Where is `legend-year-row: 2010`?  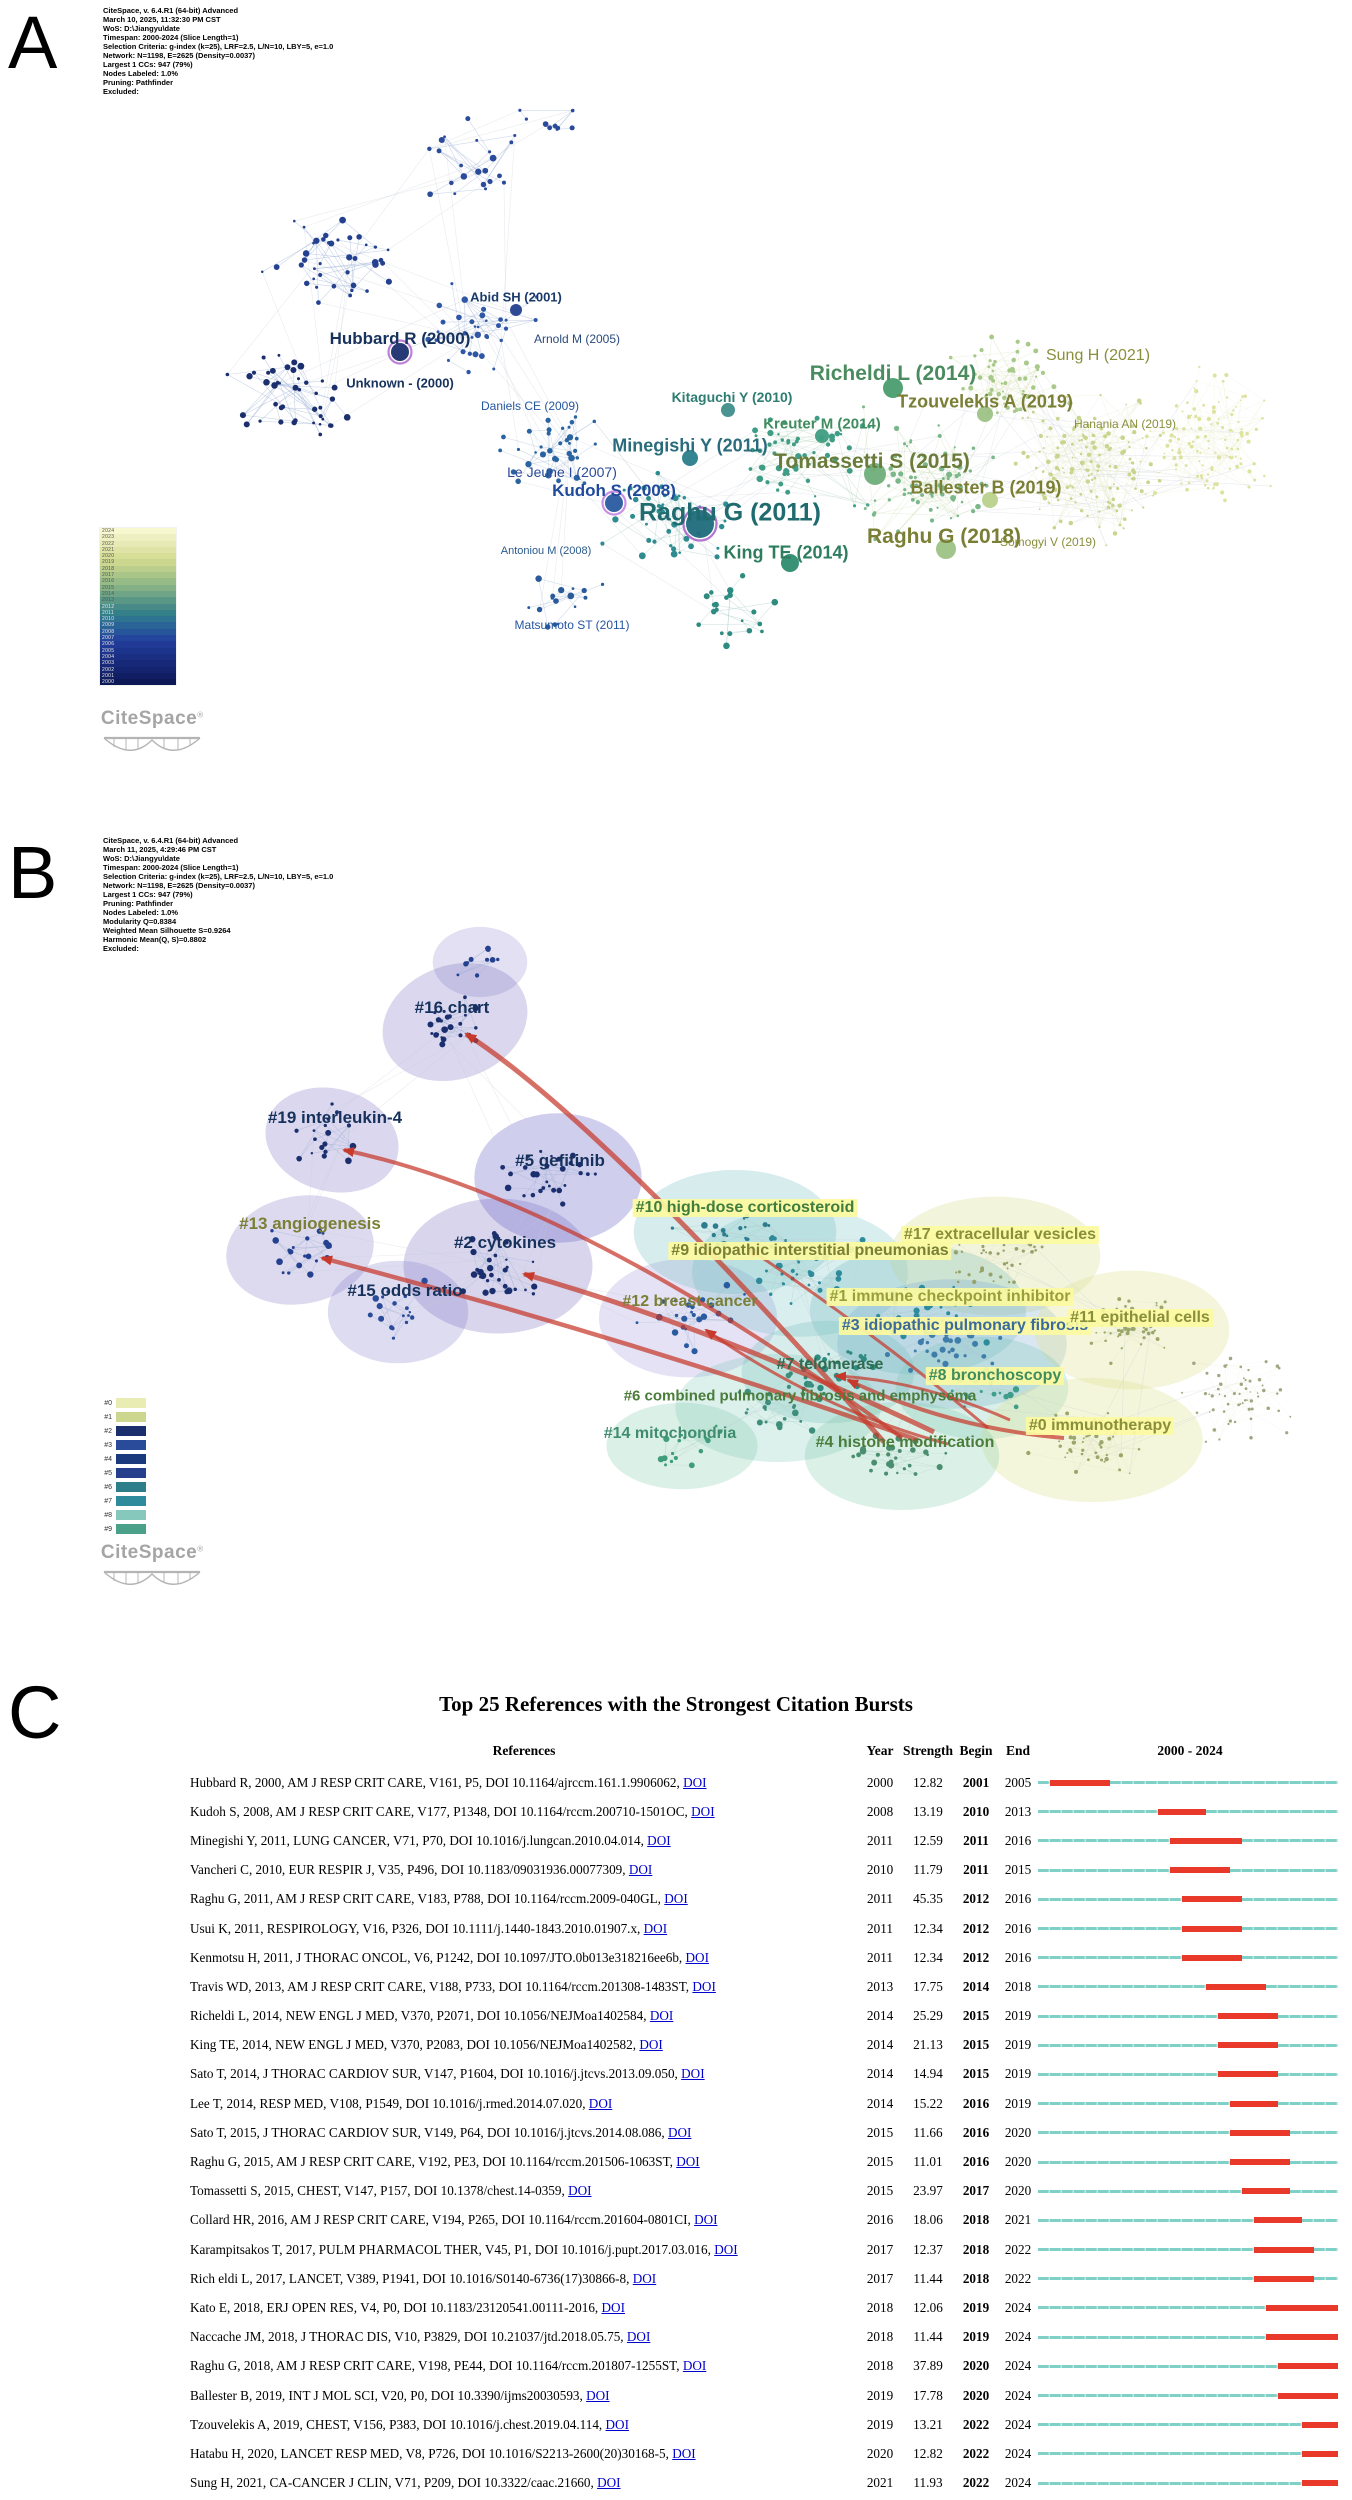 legend-year-row: 2010 is located at coordinates (138, 619).